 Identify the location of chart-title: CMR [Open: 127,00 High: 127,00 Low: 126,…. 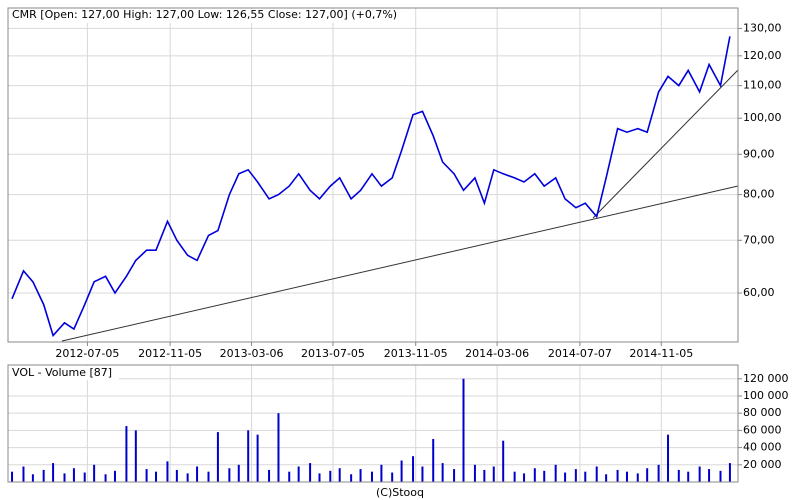
(204, 14).